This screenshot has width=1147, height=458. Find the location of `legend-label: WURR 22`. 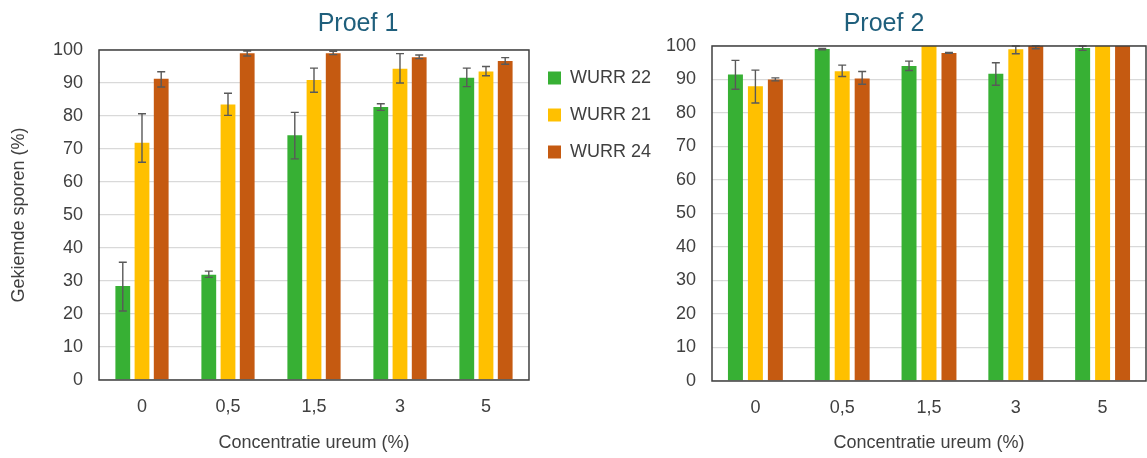

legend-label: WURR 22 is located at coordinates (610, 76).